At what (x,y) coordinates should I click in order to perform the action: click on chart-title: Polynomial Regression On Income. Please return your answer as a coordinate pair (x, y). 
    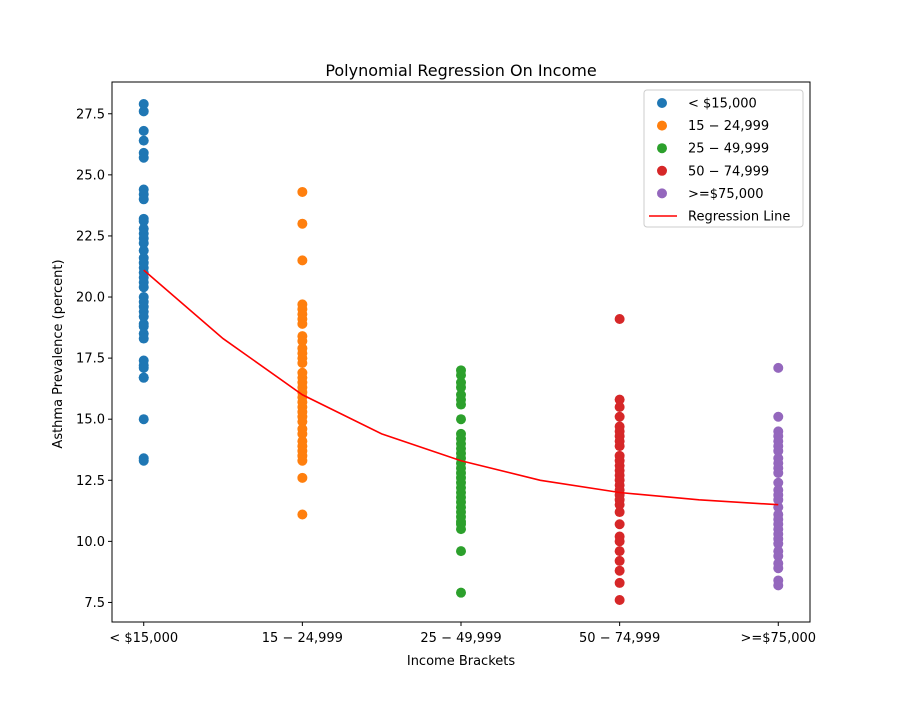
    Looking at the image, I should click on (460, 70).